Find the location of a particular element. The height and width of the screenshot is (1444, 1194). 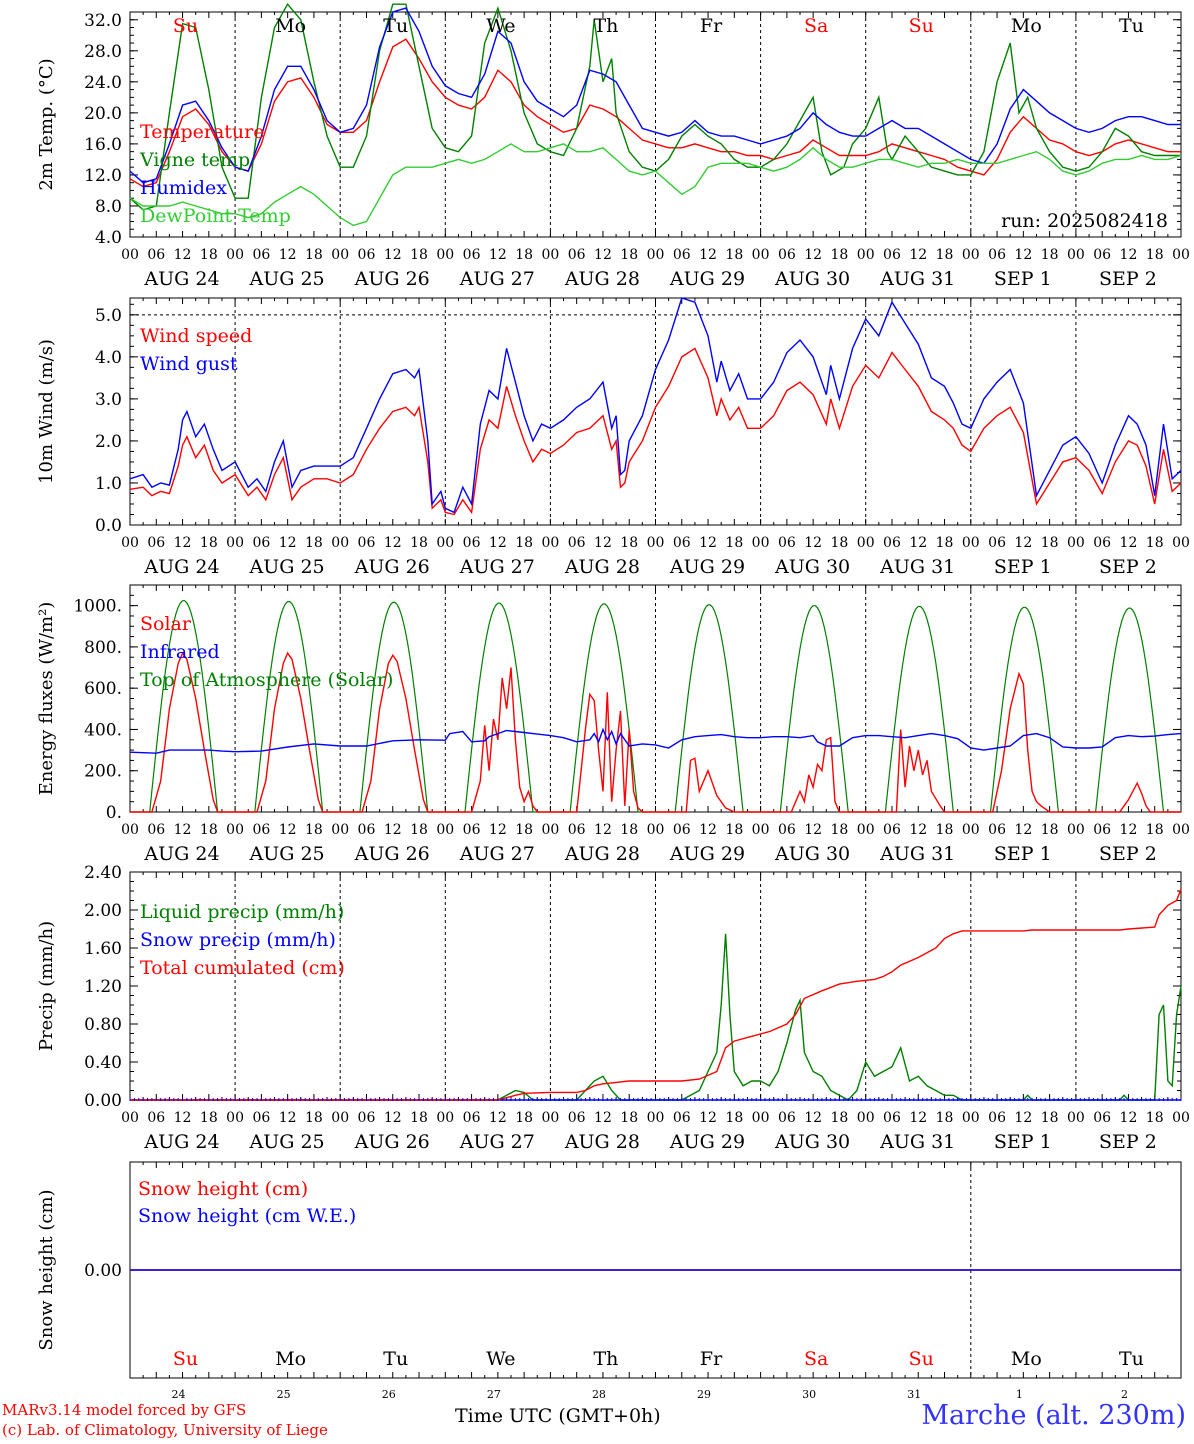

date-label: AUG 30 is located at coordinates (812, 567).